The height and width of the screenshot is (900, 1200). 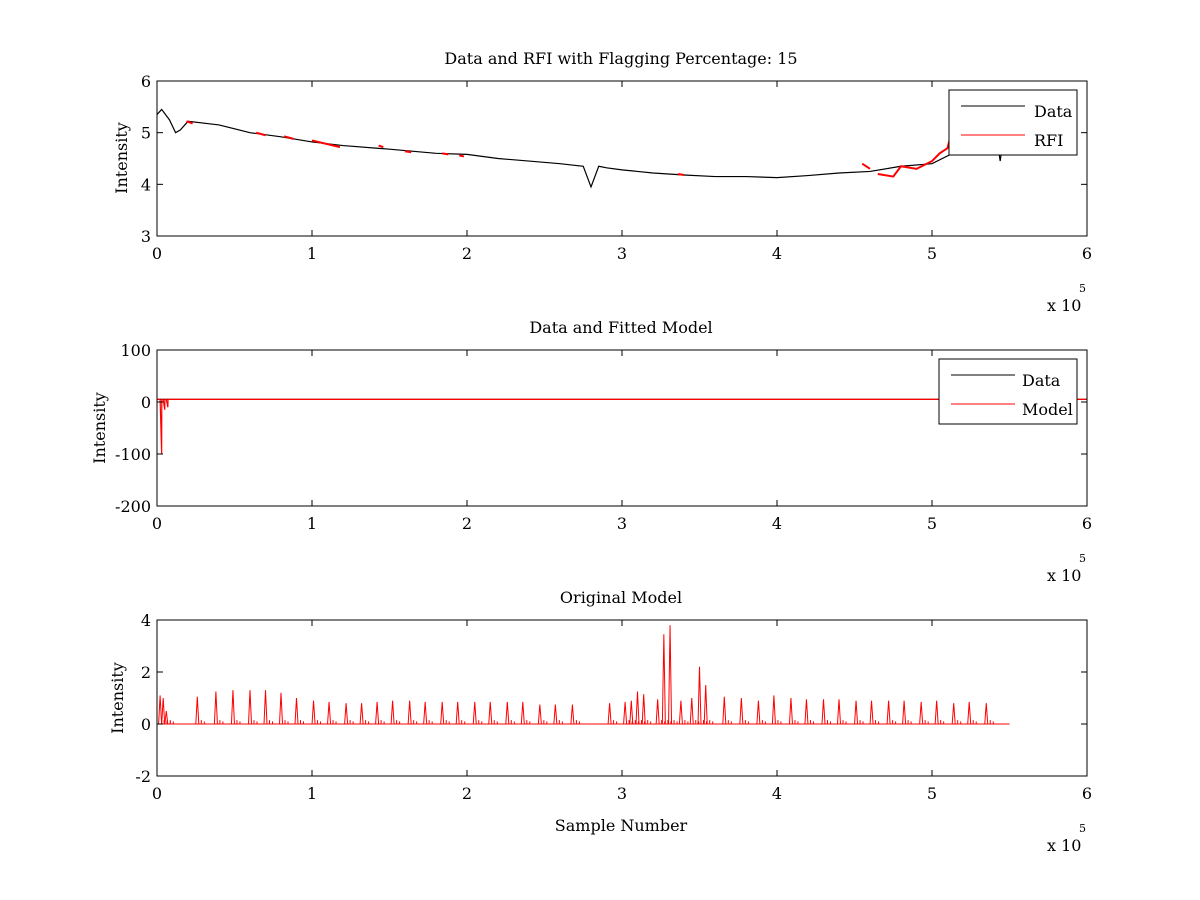 I want to click on y-tick-label: 2, so click(x=146, y=672).